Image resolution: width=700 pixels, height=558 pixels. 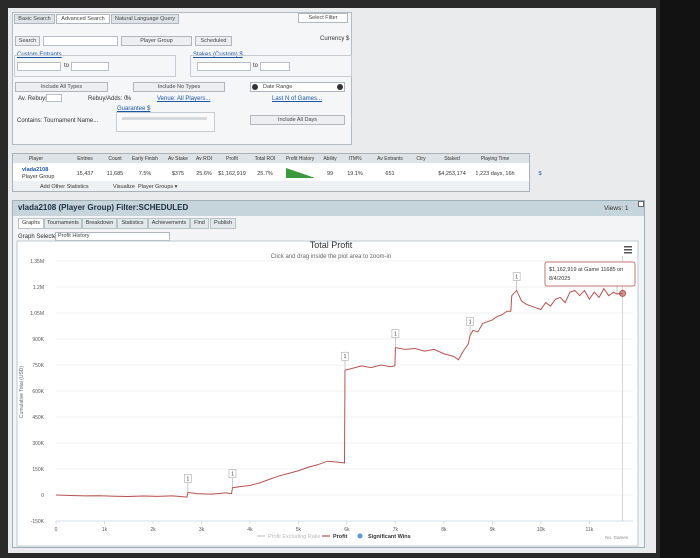 What do you see at coordinates (178, 159) in the screenshot?
I see `column-header: Av Stake` at bounding box center [178, 159].